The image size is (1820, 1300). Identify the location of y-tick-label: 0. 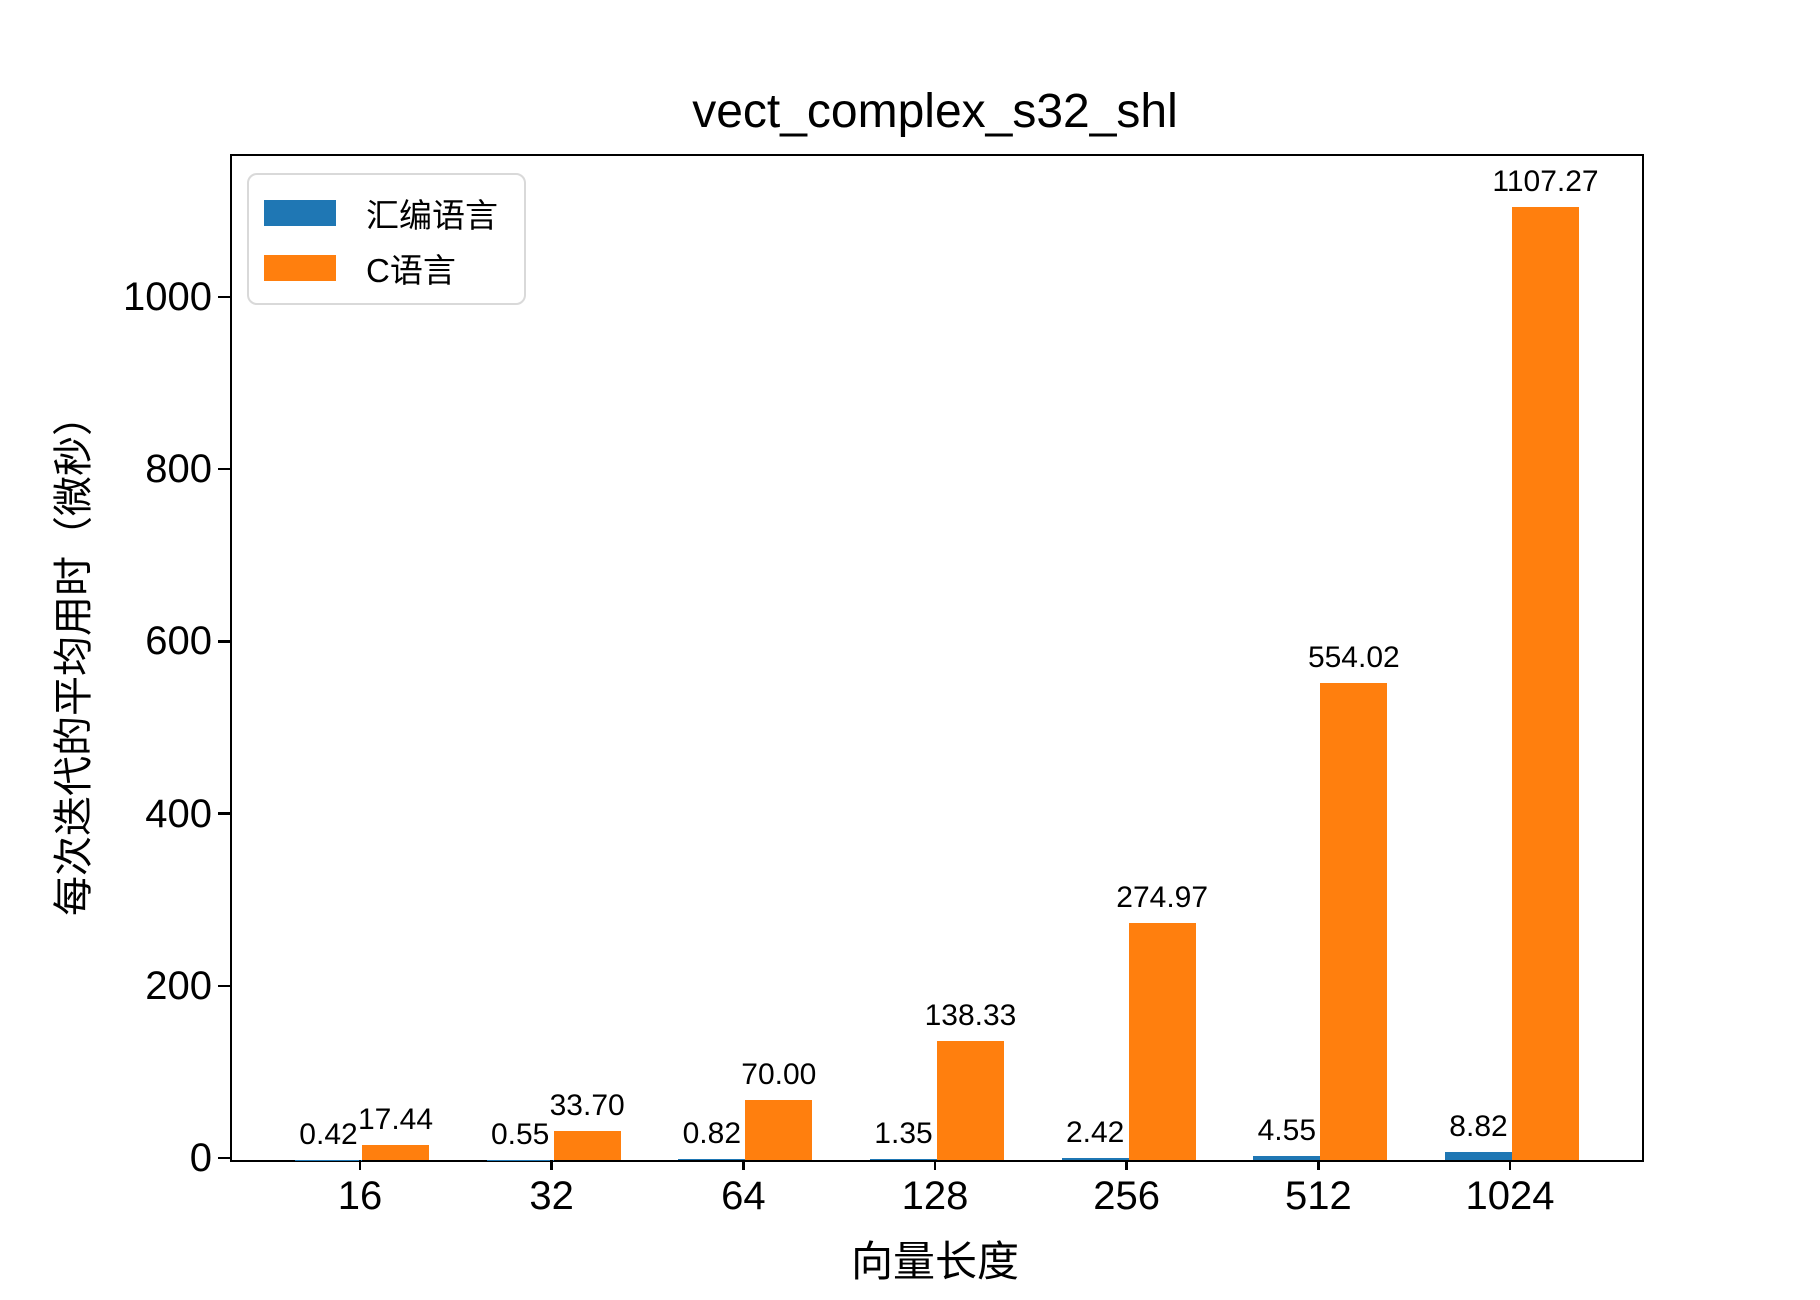
(200, 1158).